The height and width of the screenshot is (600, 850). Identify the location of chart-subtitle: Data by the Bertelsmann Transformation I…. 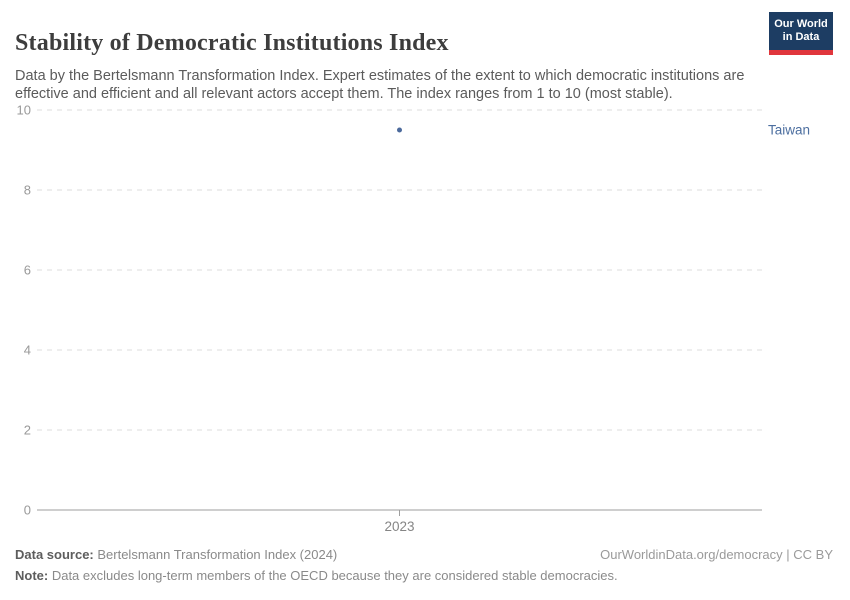
(380, 84).